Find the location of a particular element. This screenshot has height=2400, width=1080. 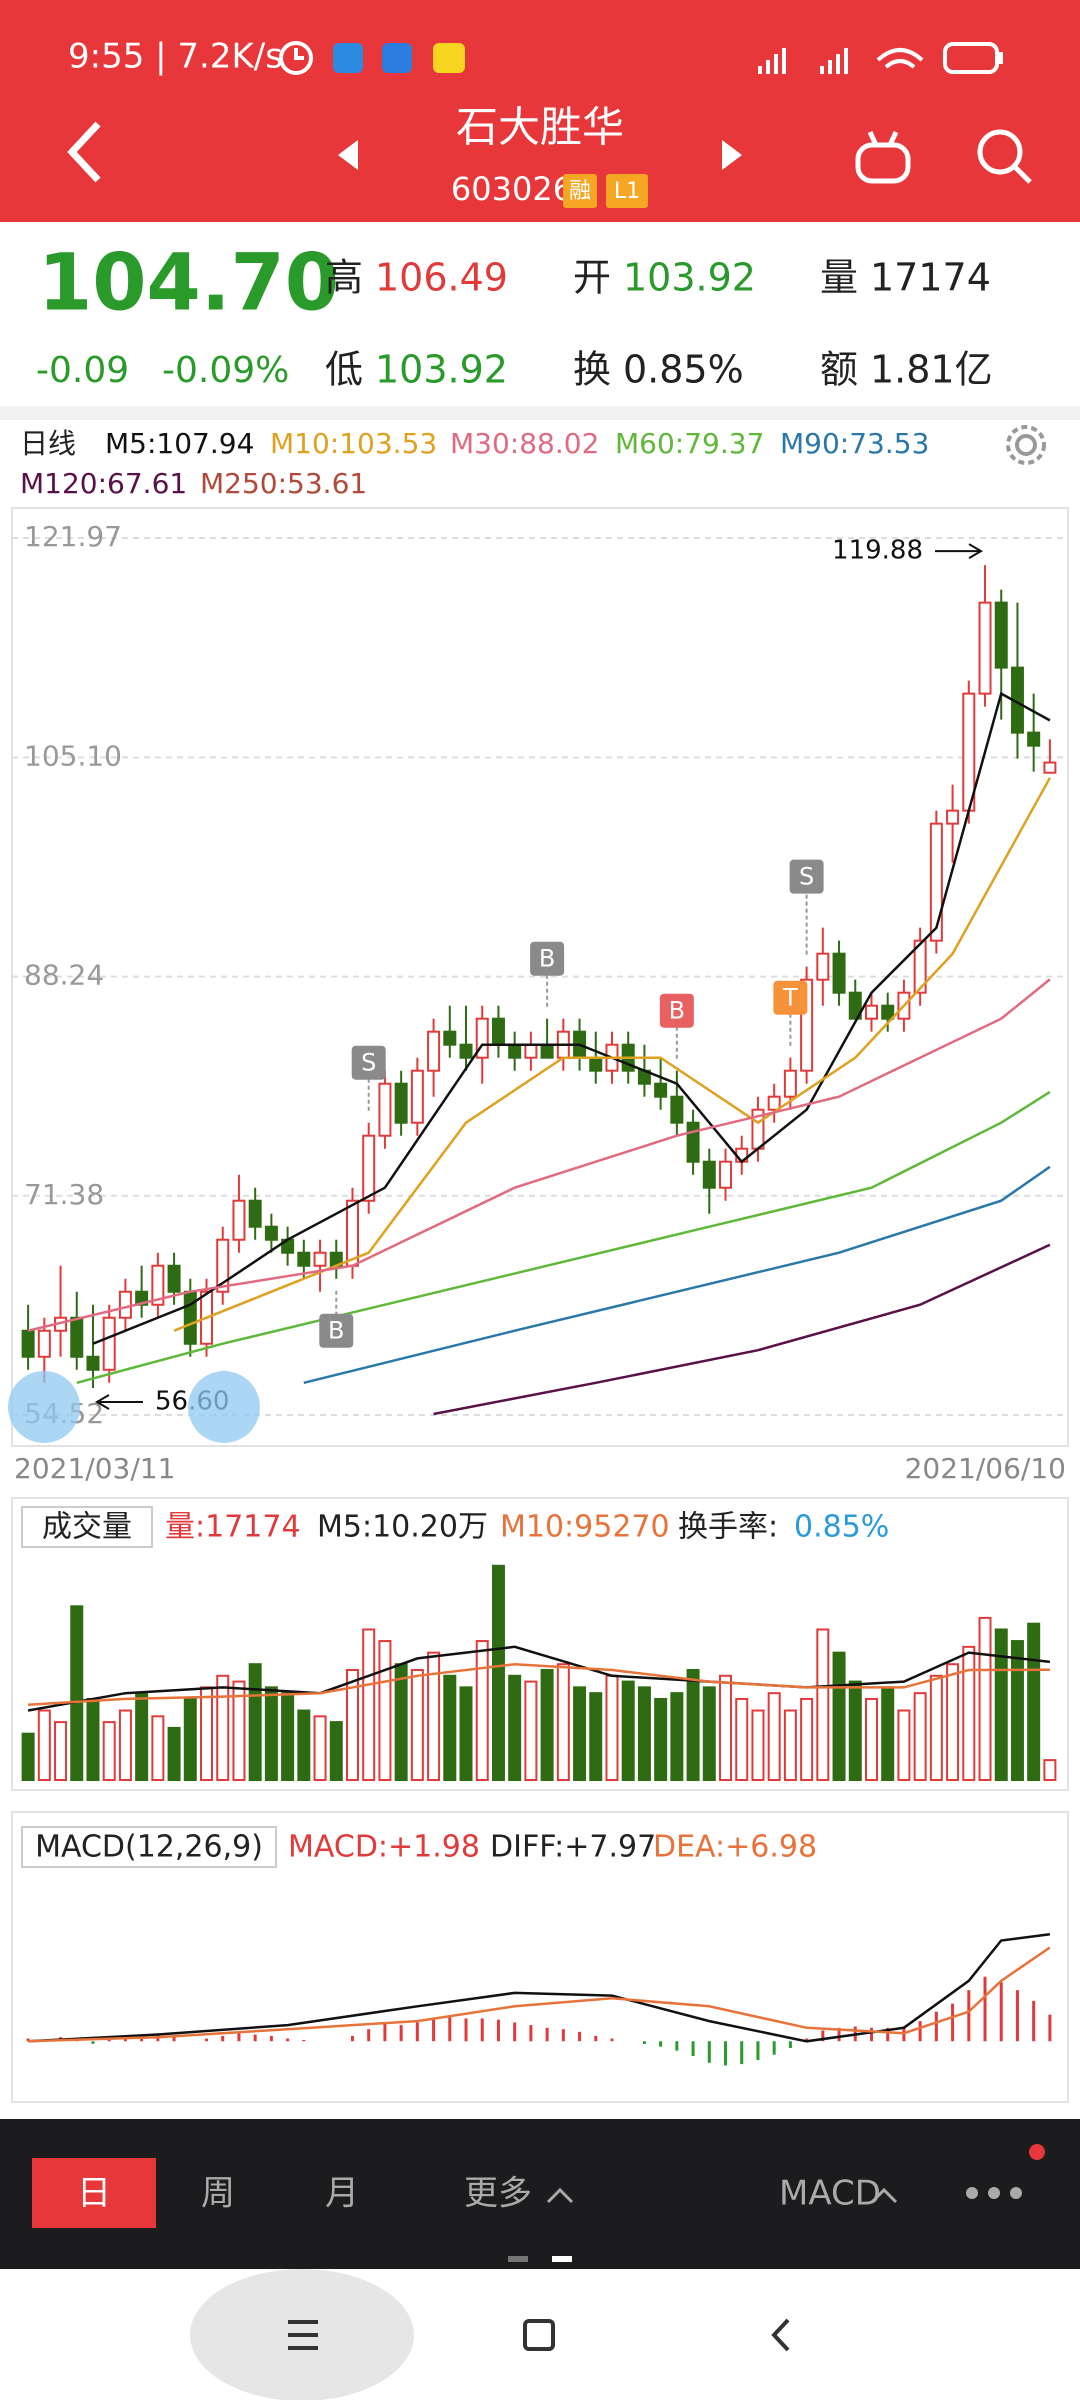

volume-legend: 量:17174 is located at coordinates (233, 1527).